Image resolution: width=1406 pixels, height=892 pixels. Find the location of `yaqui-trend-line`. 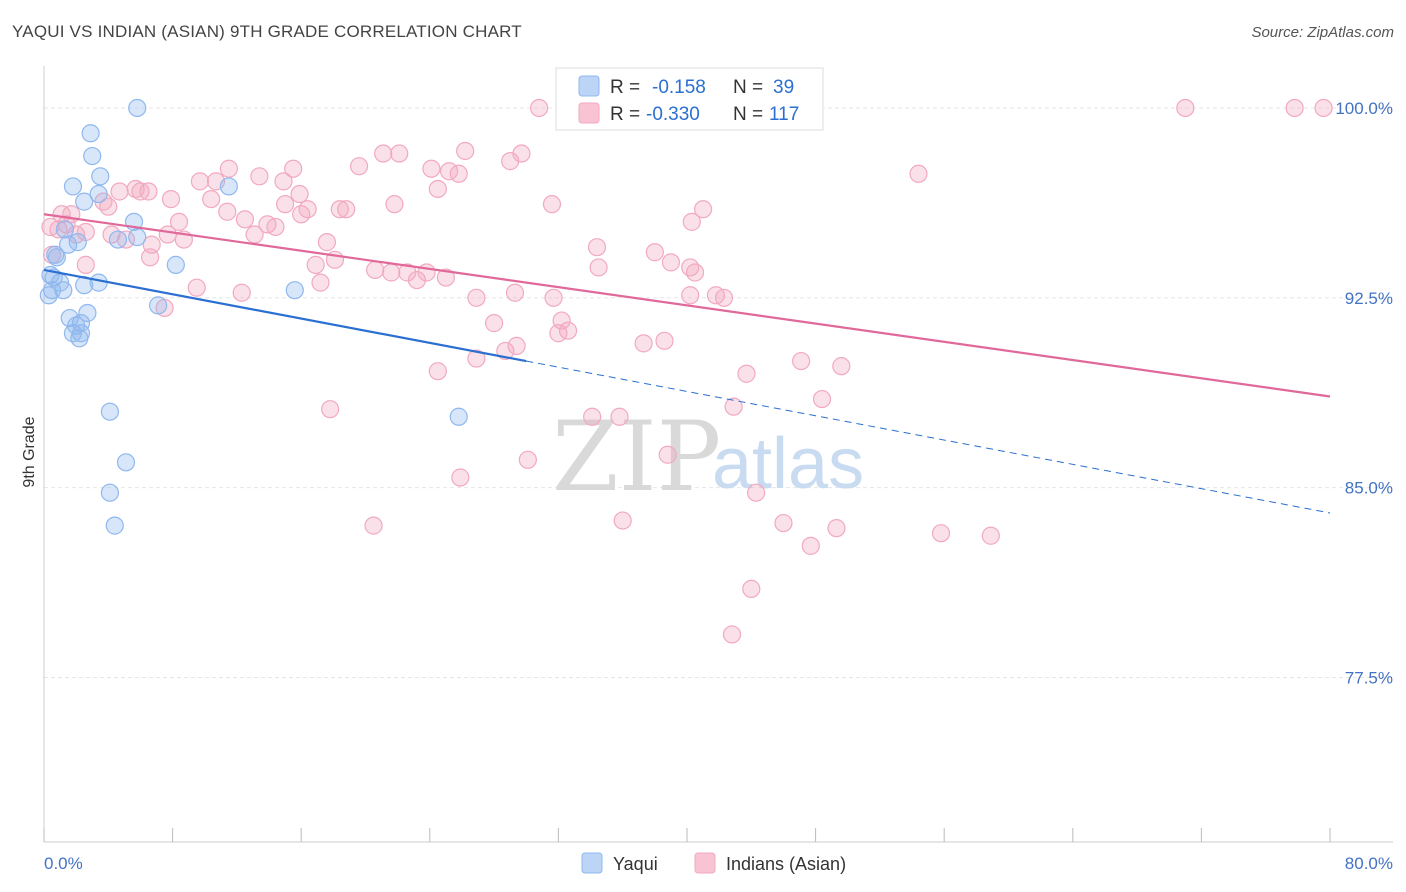

yaqui-trend-line is located at coordinates (285, 315).